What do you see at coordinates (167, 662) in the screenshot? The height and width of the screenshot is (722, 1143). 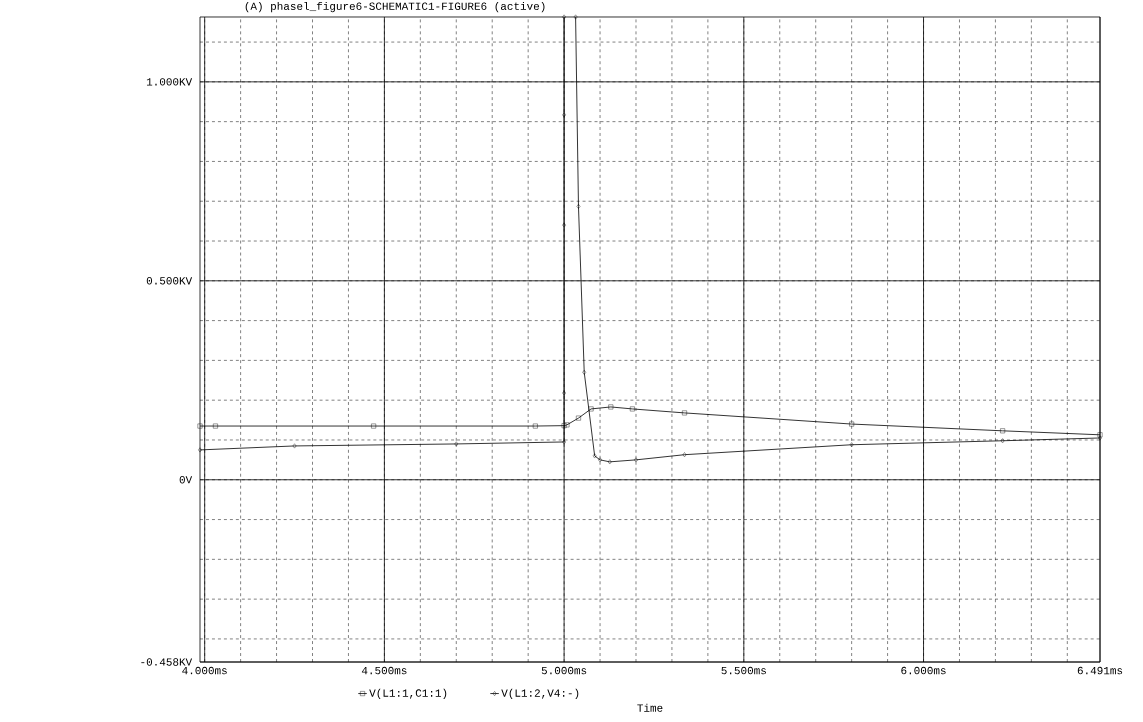 I see `y-tick-label: -0.458KV` at bounding box center [167, 662].